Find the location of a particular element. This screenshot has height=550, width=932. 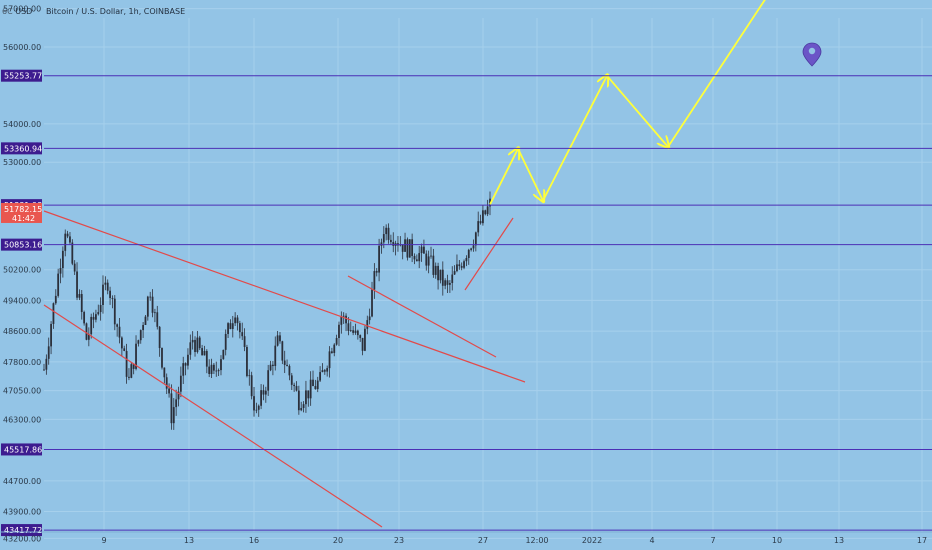

x-tick-label: 9 is located at coordinates (103, 540).